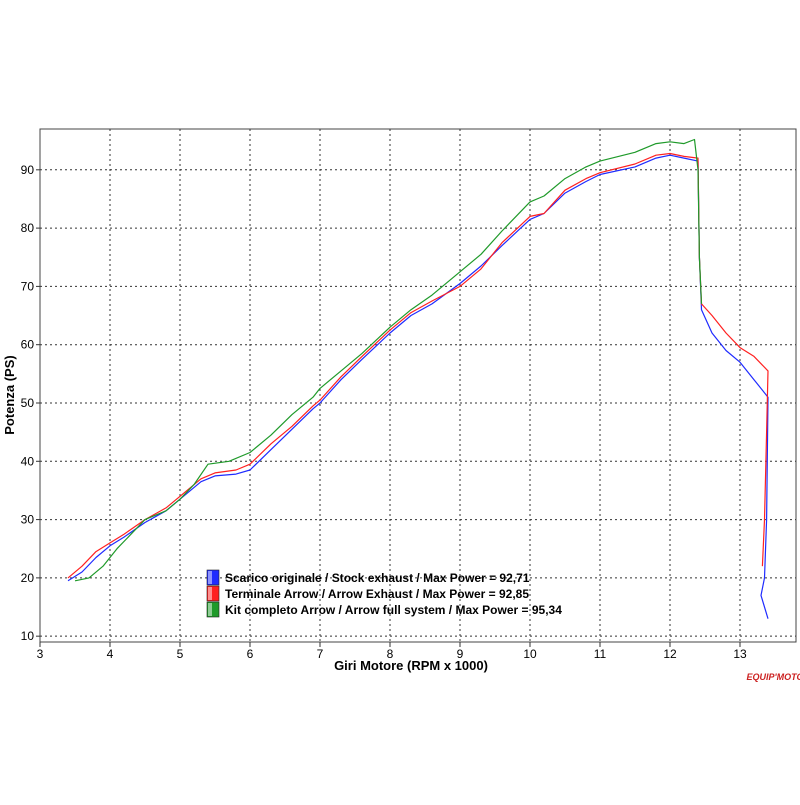 The height and width of the screenshot is (805, 800). What do you see at coordinates (740, 654) in the screenshot?
I see `x-tick-label: 13` at bounding box center [740, 654].